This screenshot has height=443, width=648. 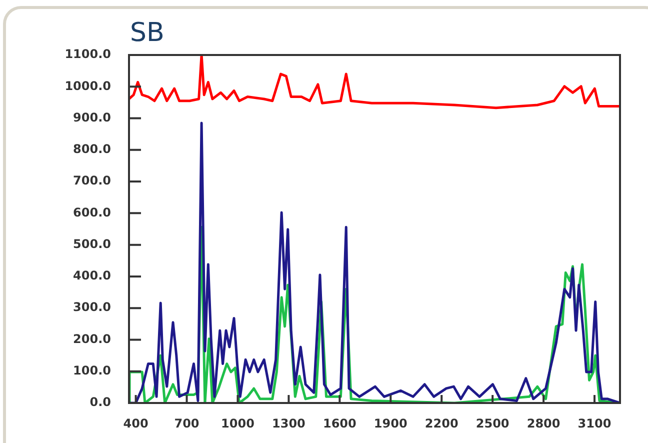 What do you see at coordinates (135, 423) in the screenshot?
I see `x-tick-label: 400` at bounding box center [135, 423].